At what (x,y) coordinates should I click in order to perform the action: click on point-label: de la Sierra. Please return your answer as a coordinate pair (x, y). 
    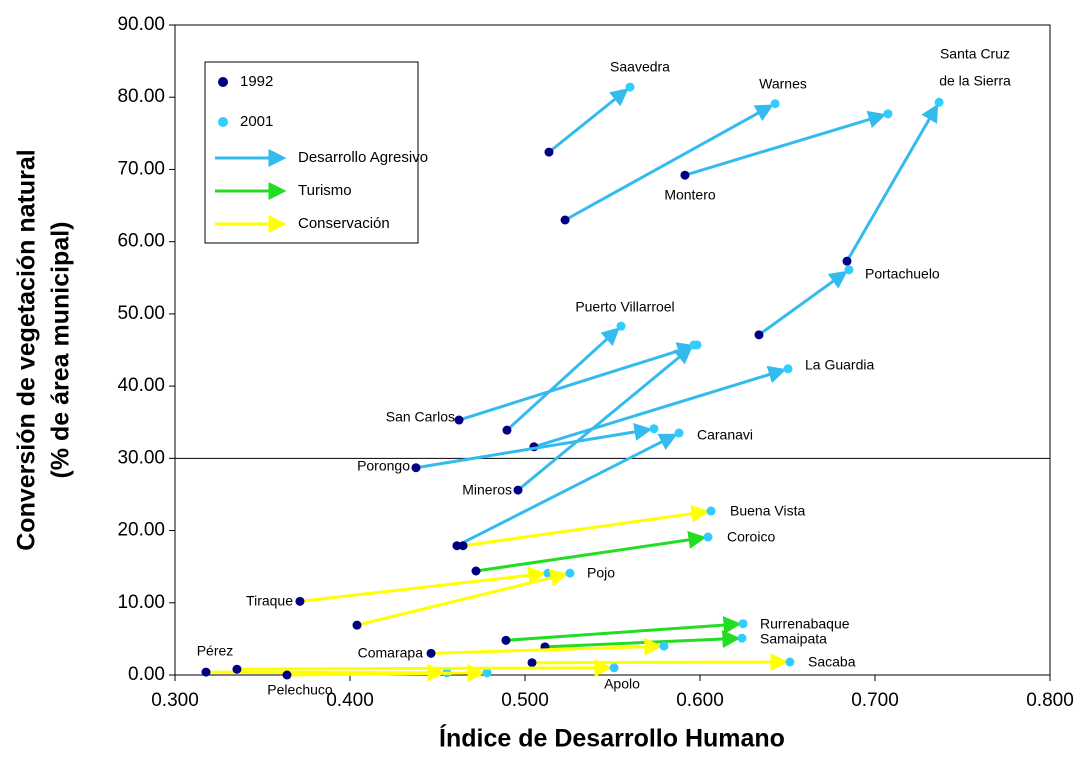
    Looking at the image, I should click on (975, 81).